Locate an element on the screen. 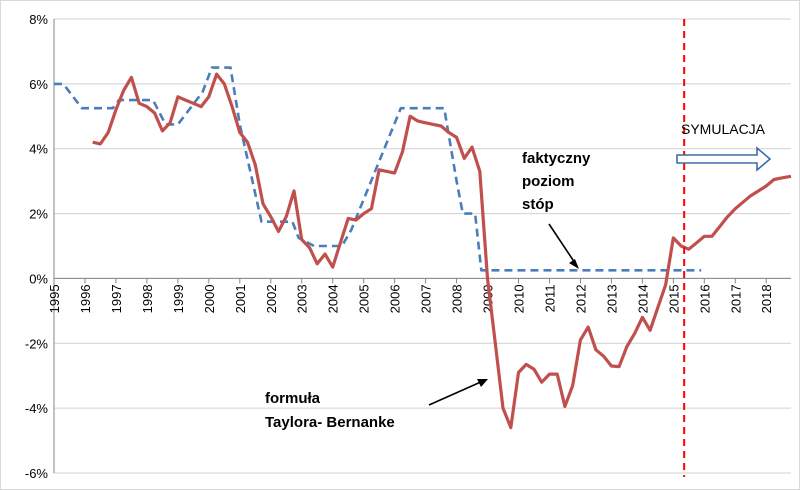  x-tick-label: 2002 is located at coordinates (271, 298).